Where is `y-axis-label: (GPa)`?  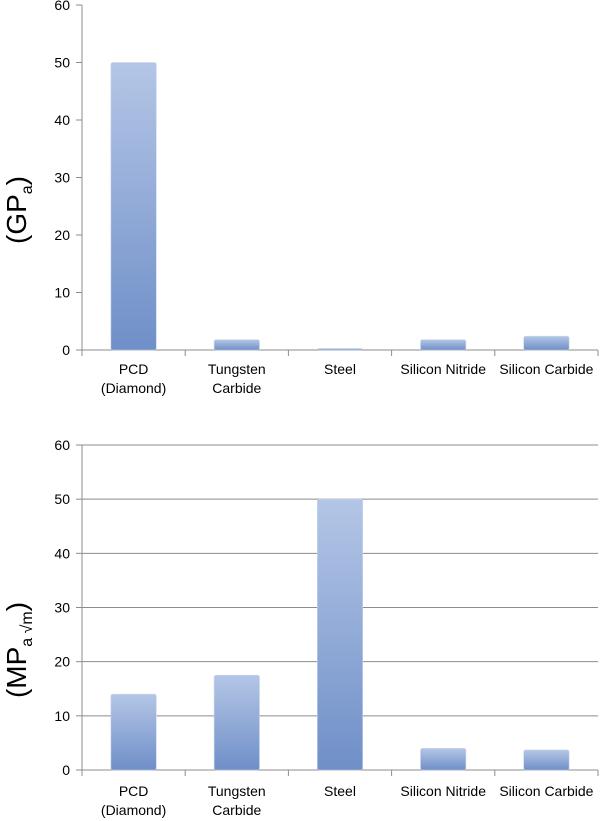
y-axis-label: (GPa) is located at coordinates (18, 210).